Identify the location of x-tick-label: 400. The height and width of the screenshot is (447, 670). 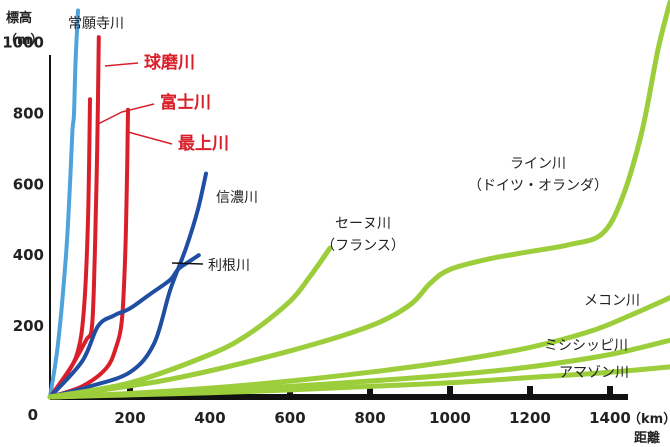
(209, 418).